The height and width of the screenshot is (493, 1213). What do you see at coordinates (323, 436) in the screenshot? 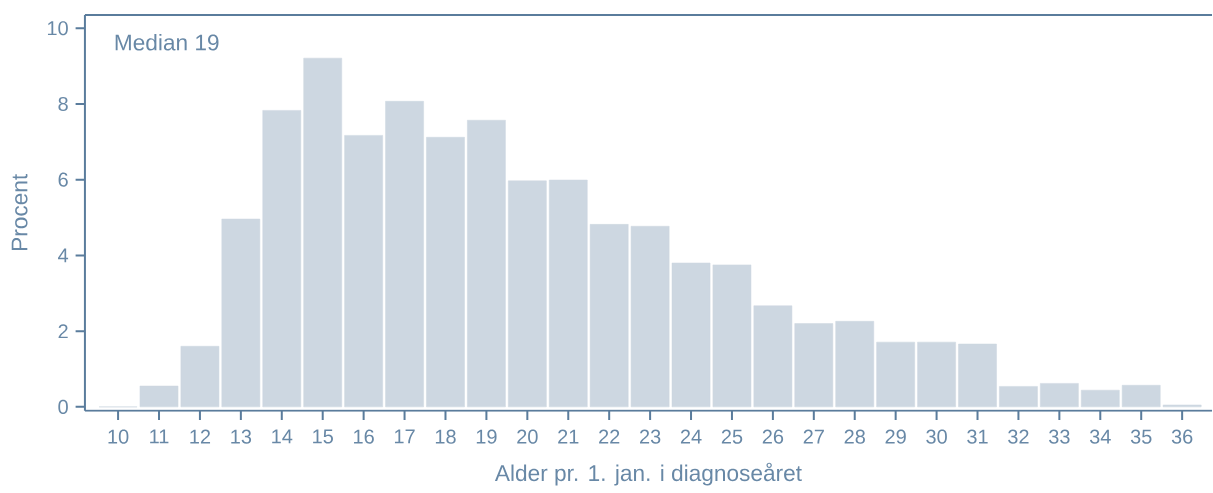
I see `x-tick-label: 15` at bounding box center [323, 436].